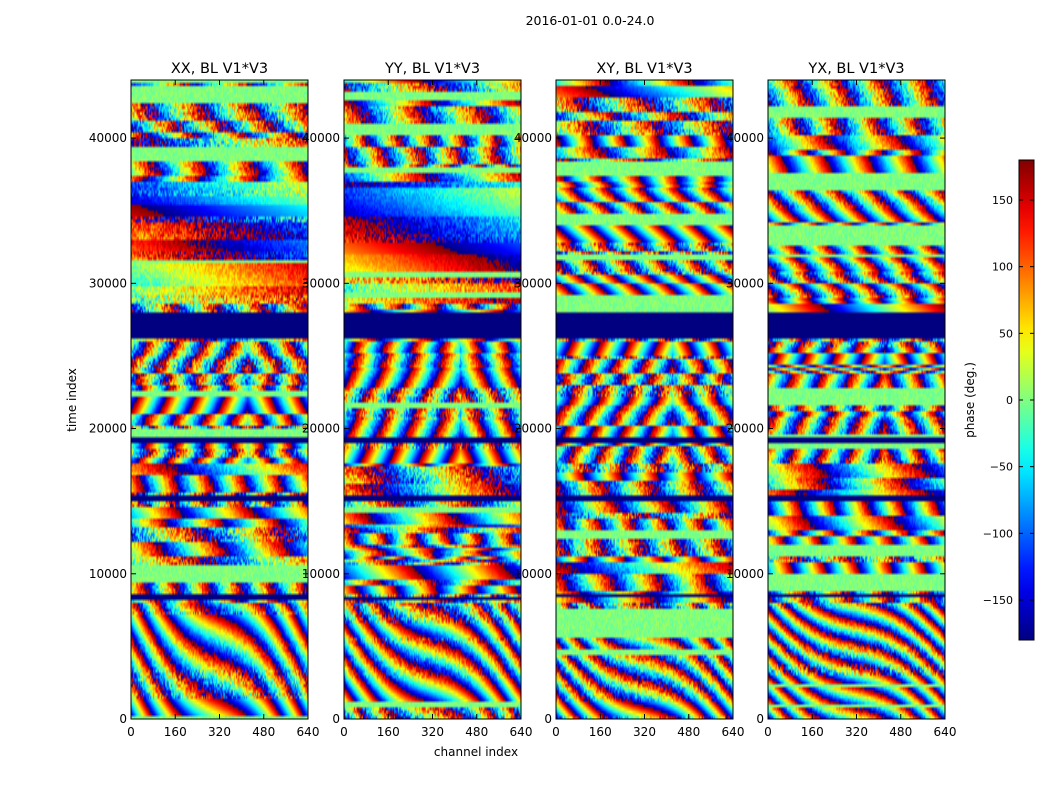 This screenshot has height=800, width=1050. Describe the element at coordinates (72, 400) in the screenshot. I see `y-axis-label: time index` at that location.